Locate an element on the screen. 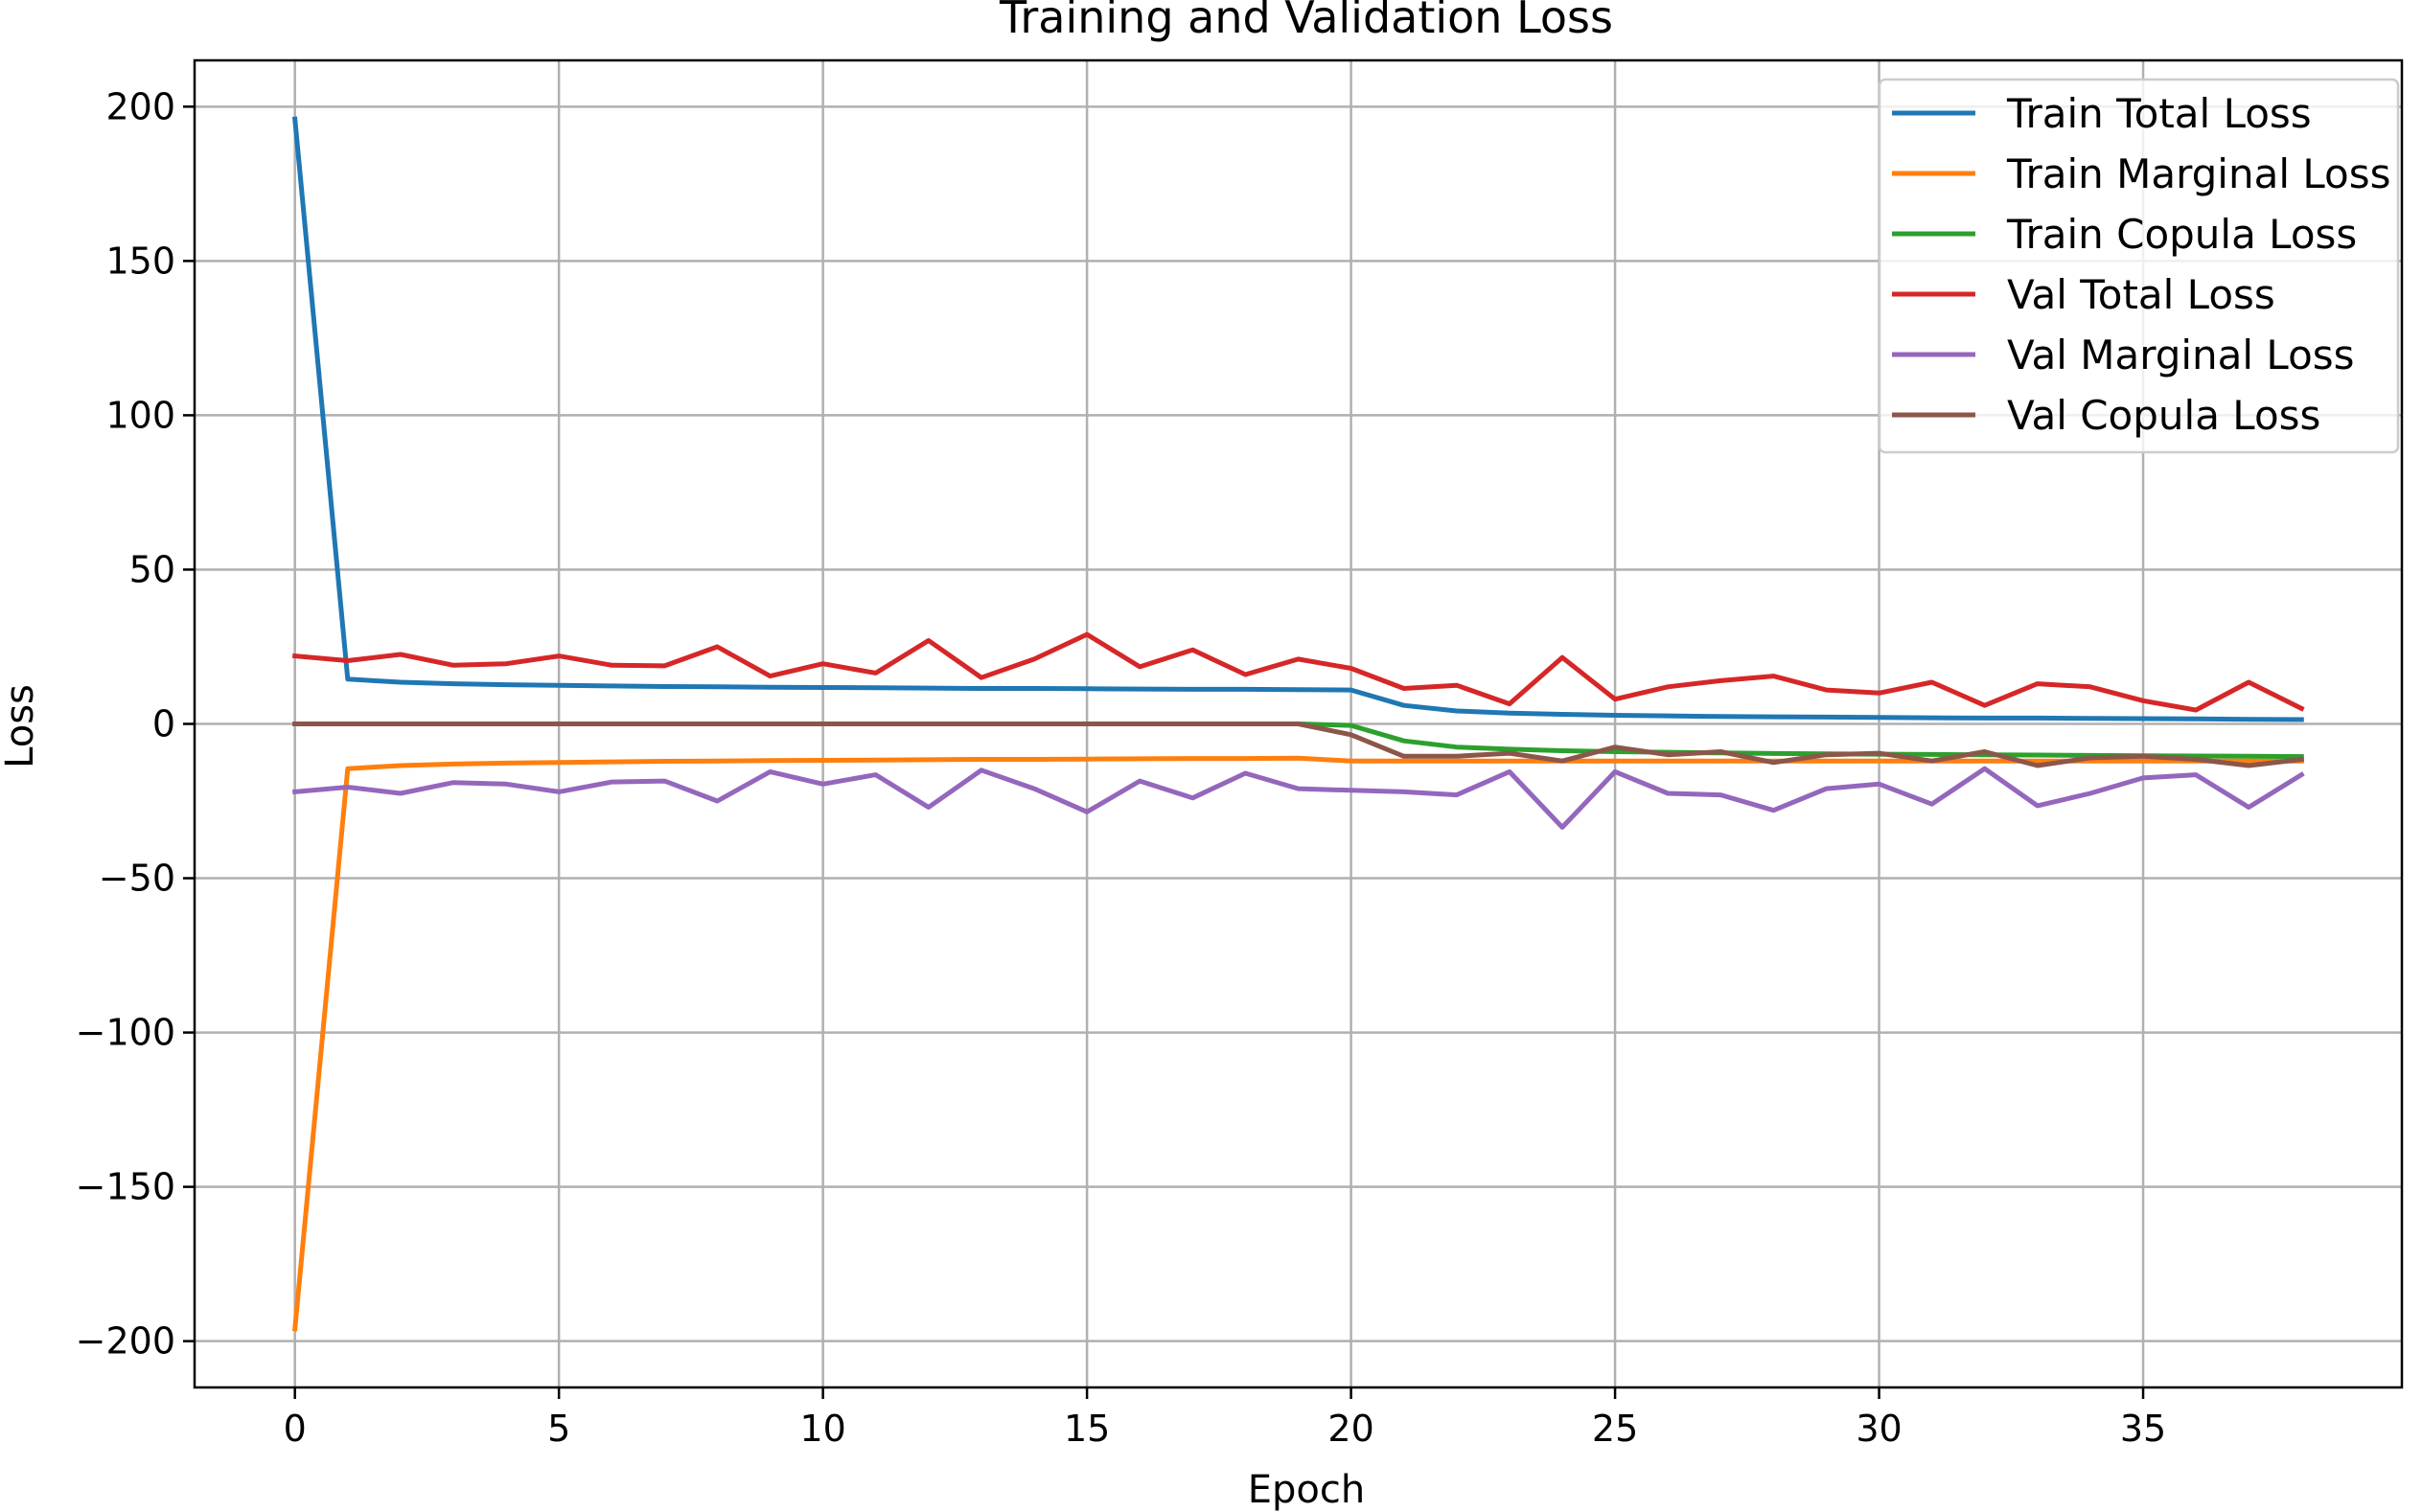  chart-title: Training and Validation Loss is located at coordinates (1306, 21).